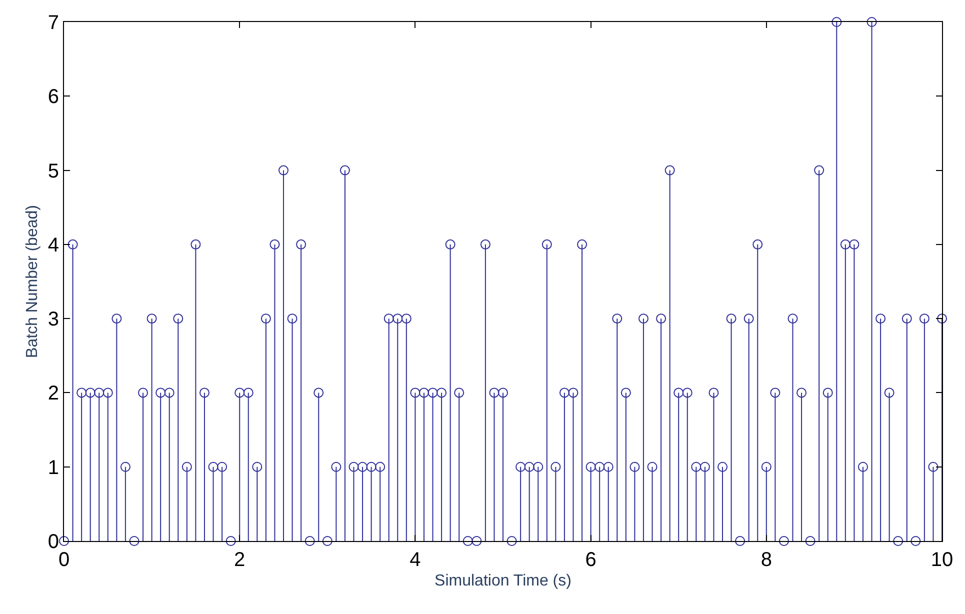 The width and height of the screenshot is (965, 614). Describe the element at coordinates (53, 319) in the screenshot. I see `y-tick-label: 3` at that location.